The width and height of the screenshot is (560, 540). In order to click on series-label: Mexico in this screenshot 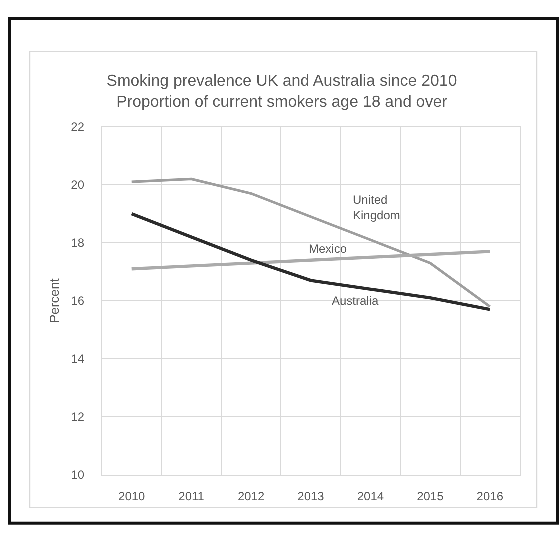, I will do `click(328, 249)`.